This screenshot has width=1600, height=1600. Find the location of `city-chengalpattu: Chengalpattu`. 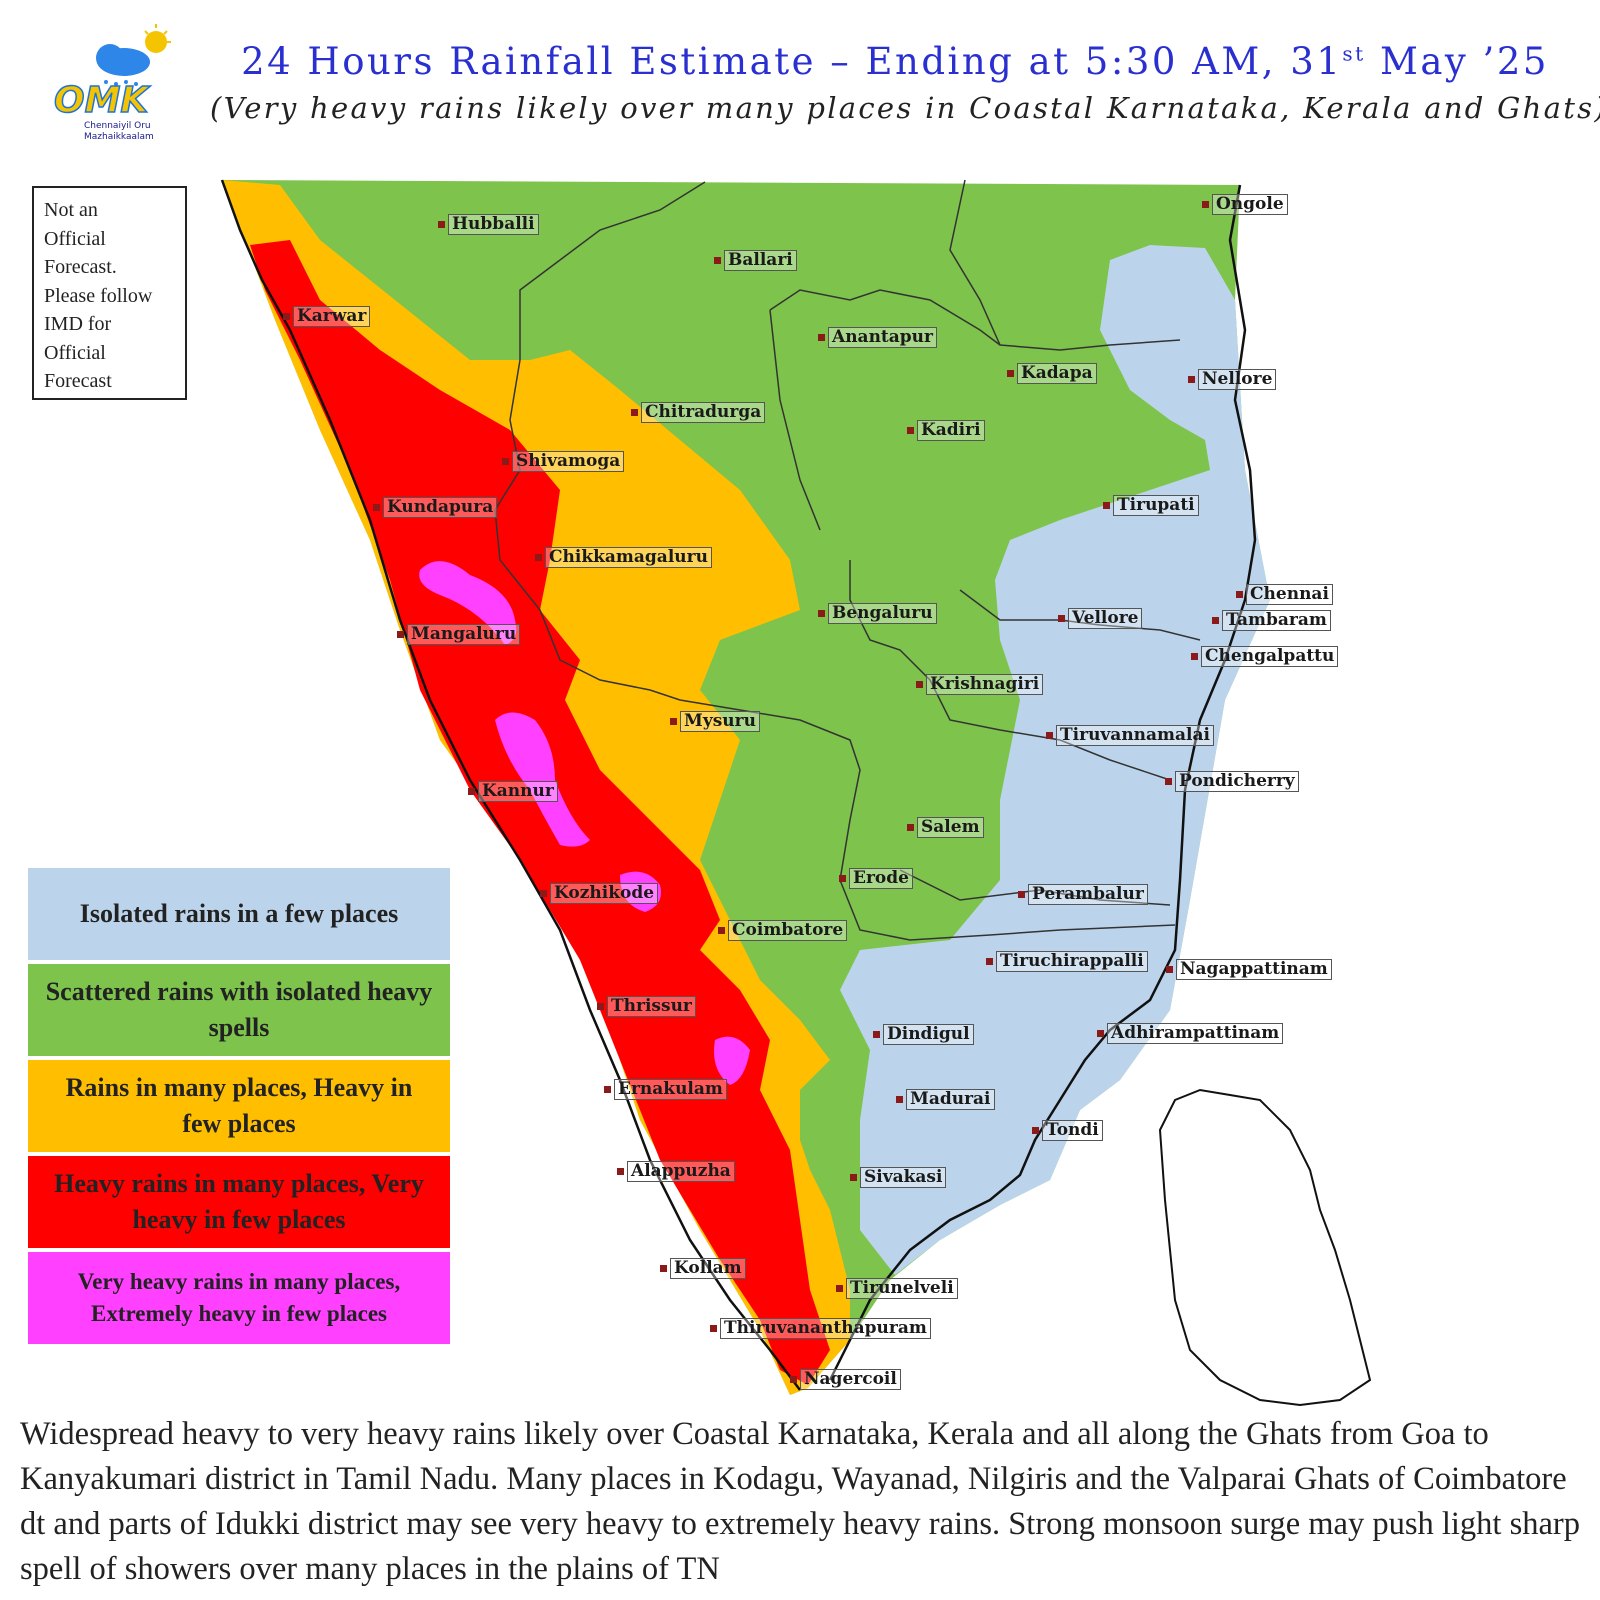

city-chengalpattu: Chengalpattu is located at coordinates (1265, 656).